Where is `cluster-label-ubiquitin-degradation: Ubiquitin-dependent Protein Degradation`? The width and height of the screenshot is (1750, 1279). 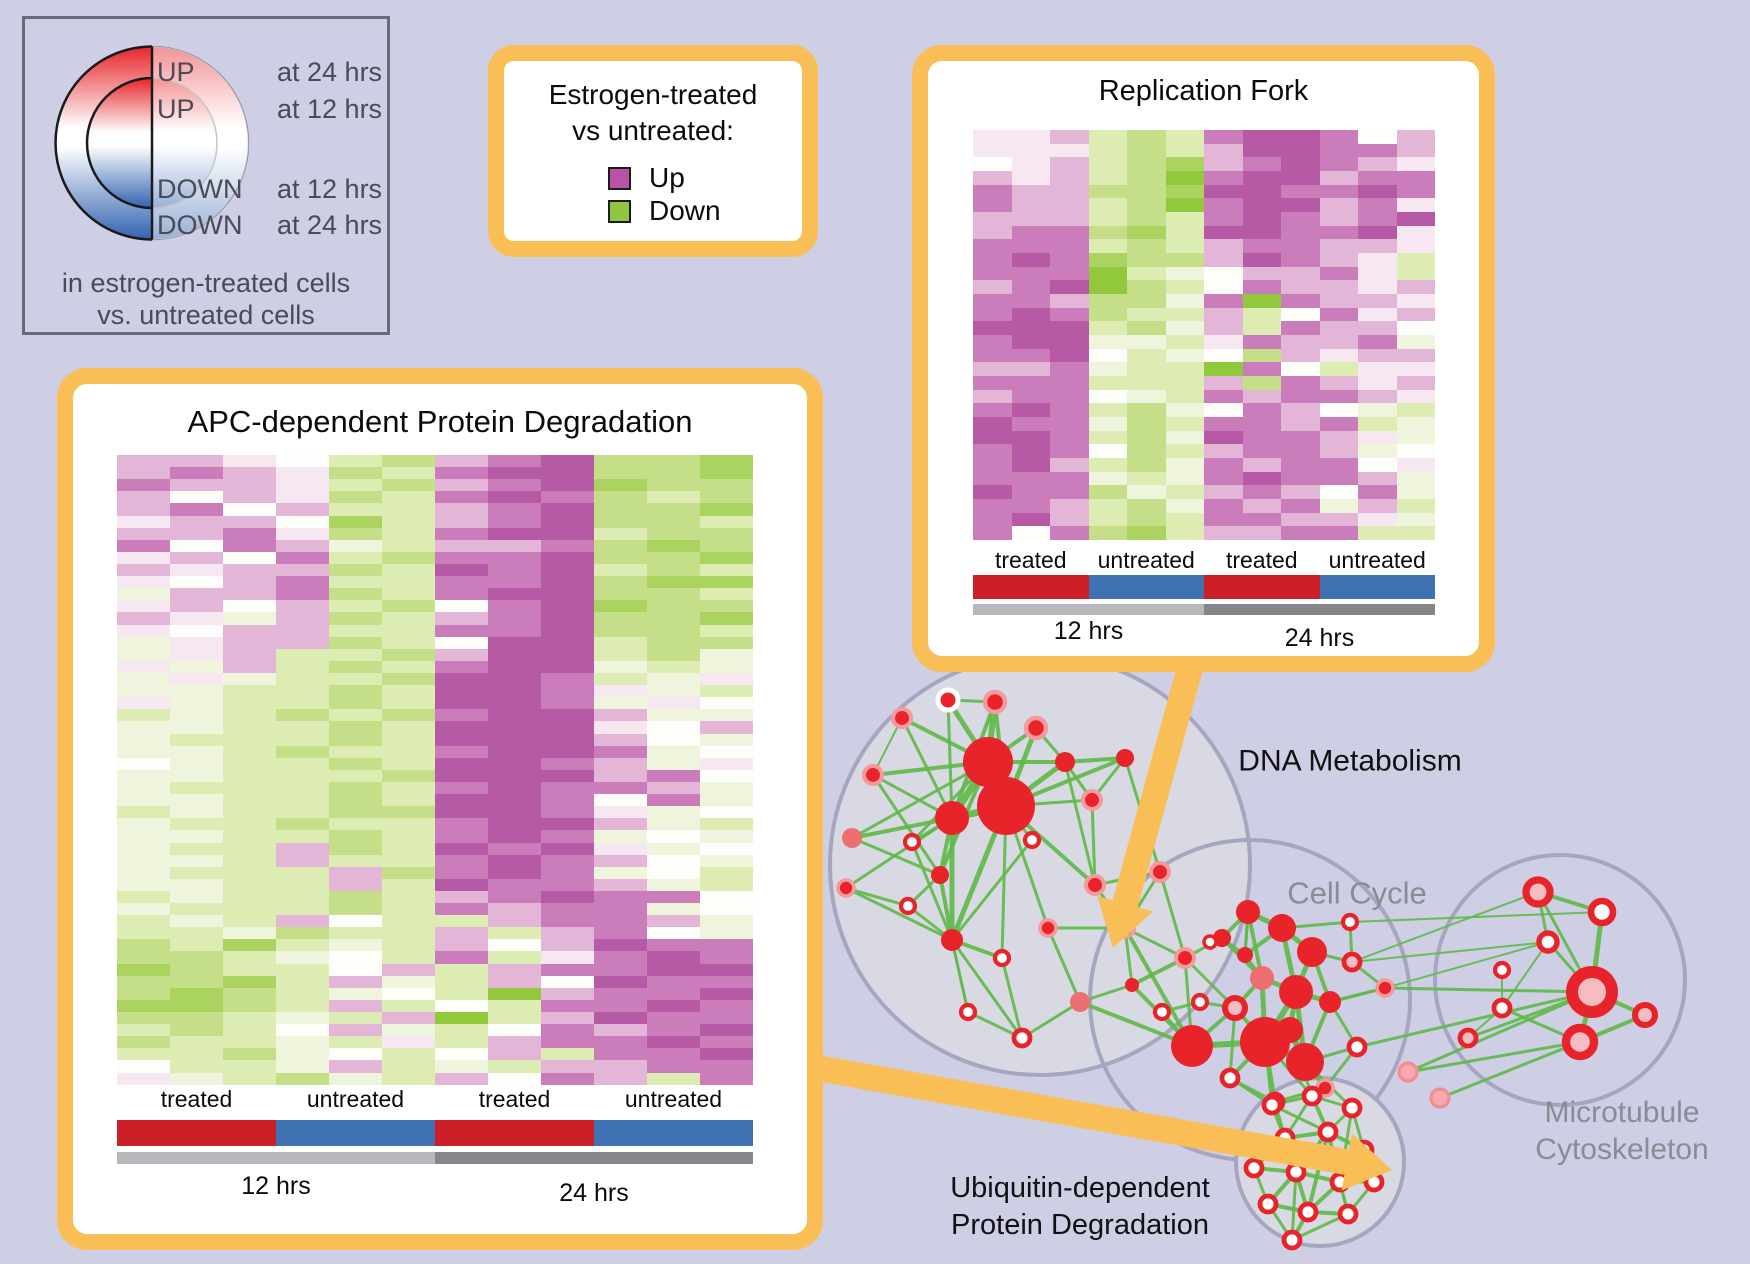 cluster-label-ubiquitin-degradation: Ubiquitin-dependent Protein Degradation is located at coordinates (1080, 1206).